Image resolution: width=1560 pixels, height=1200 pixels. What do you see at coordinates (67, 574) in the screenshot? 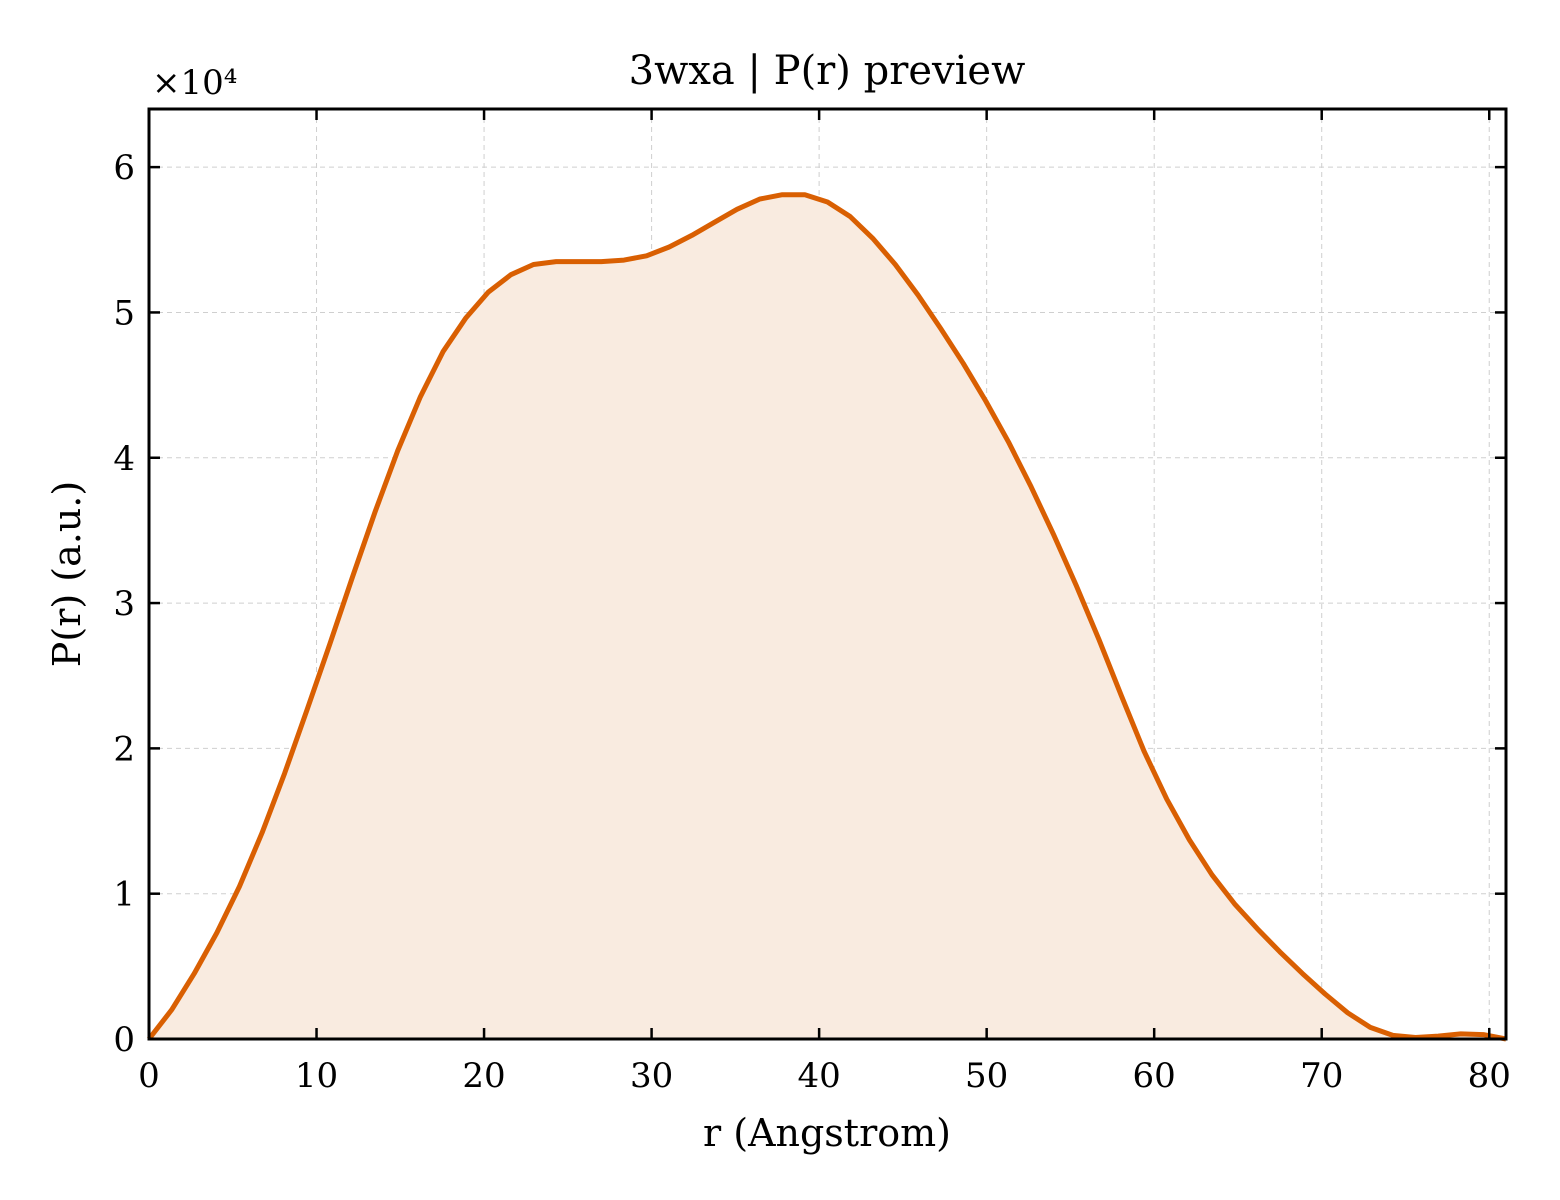
I see `y-axis-label: P(r) (a.u.)` at bounding box center [67, 574].